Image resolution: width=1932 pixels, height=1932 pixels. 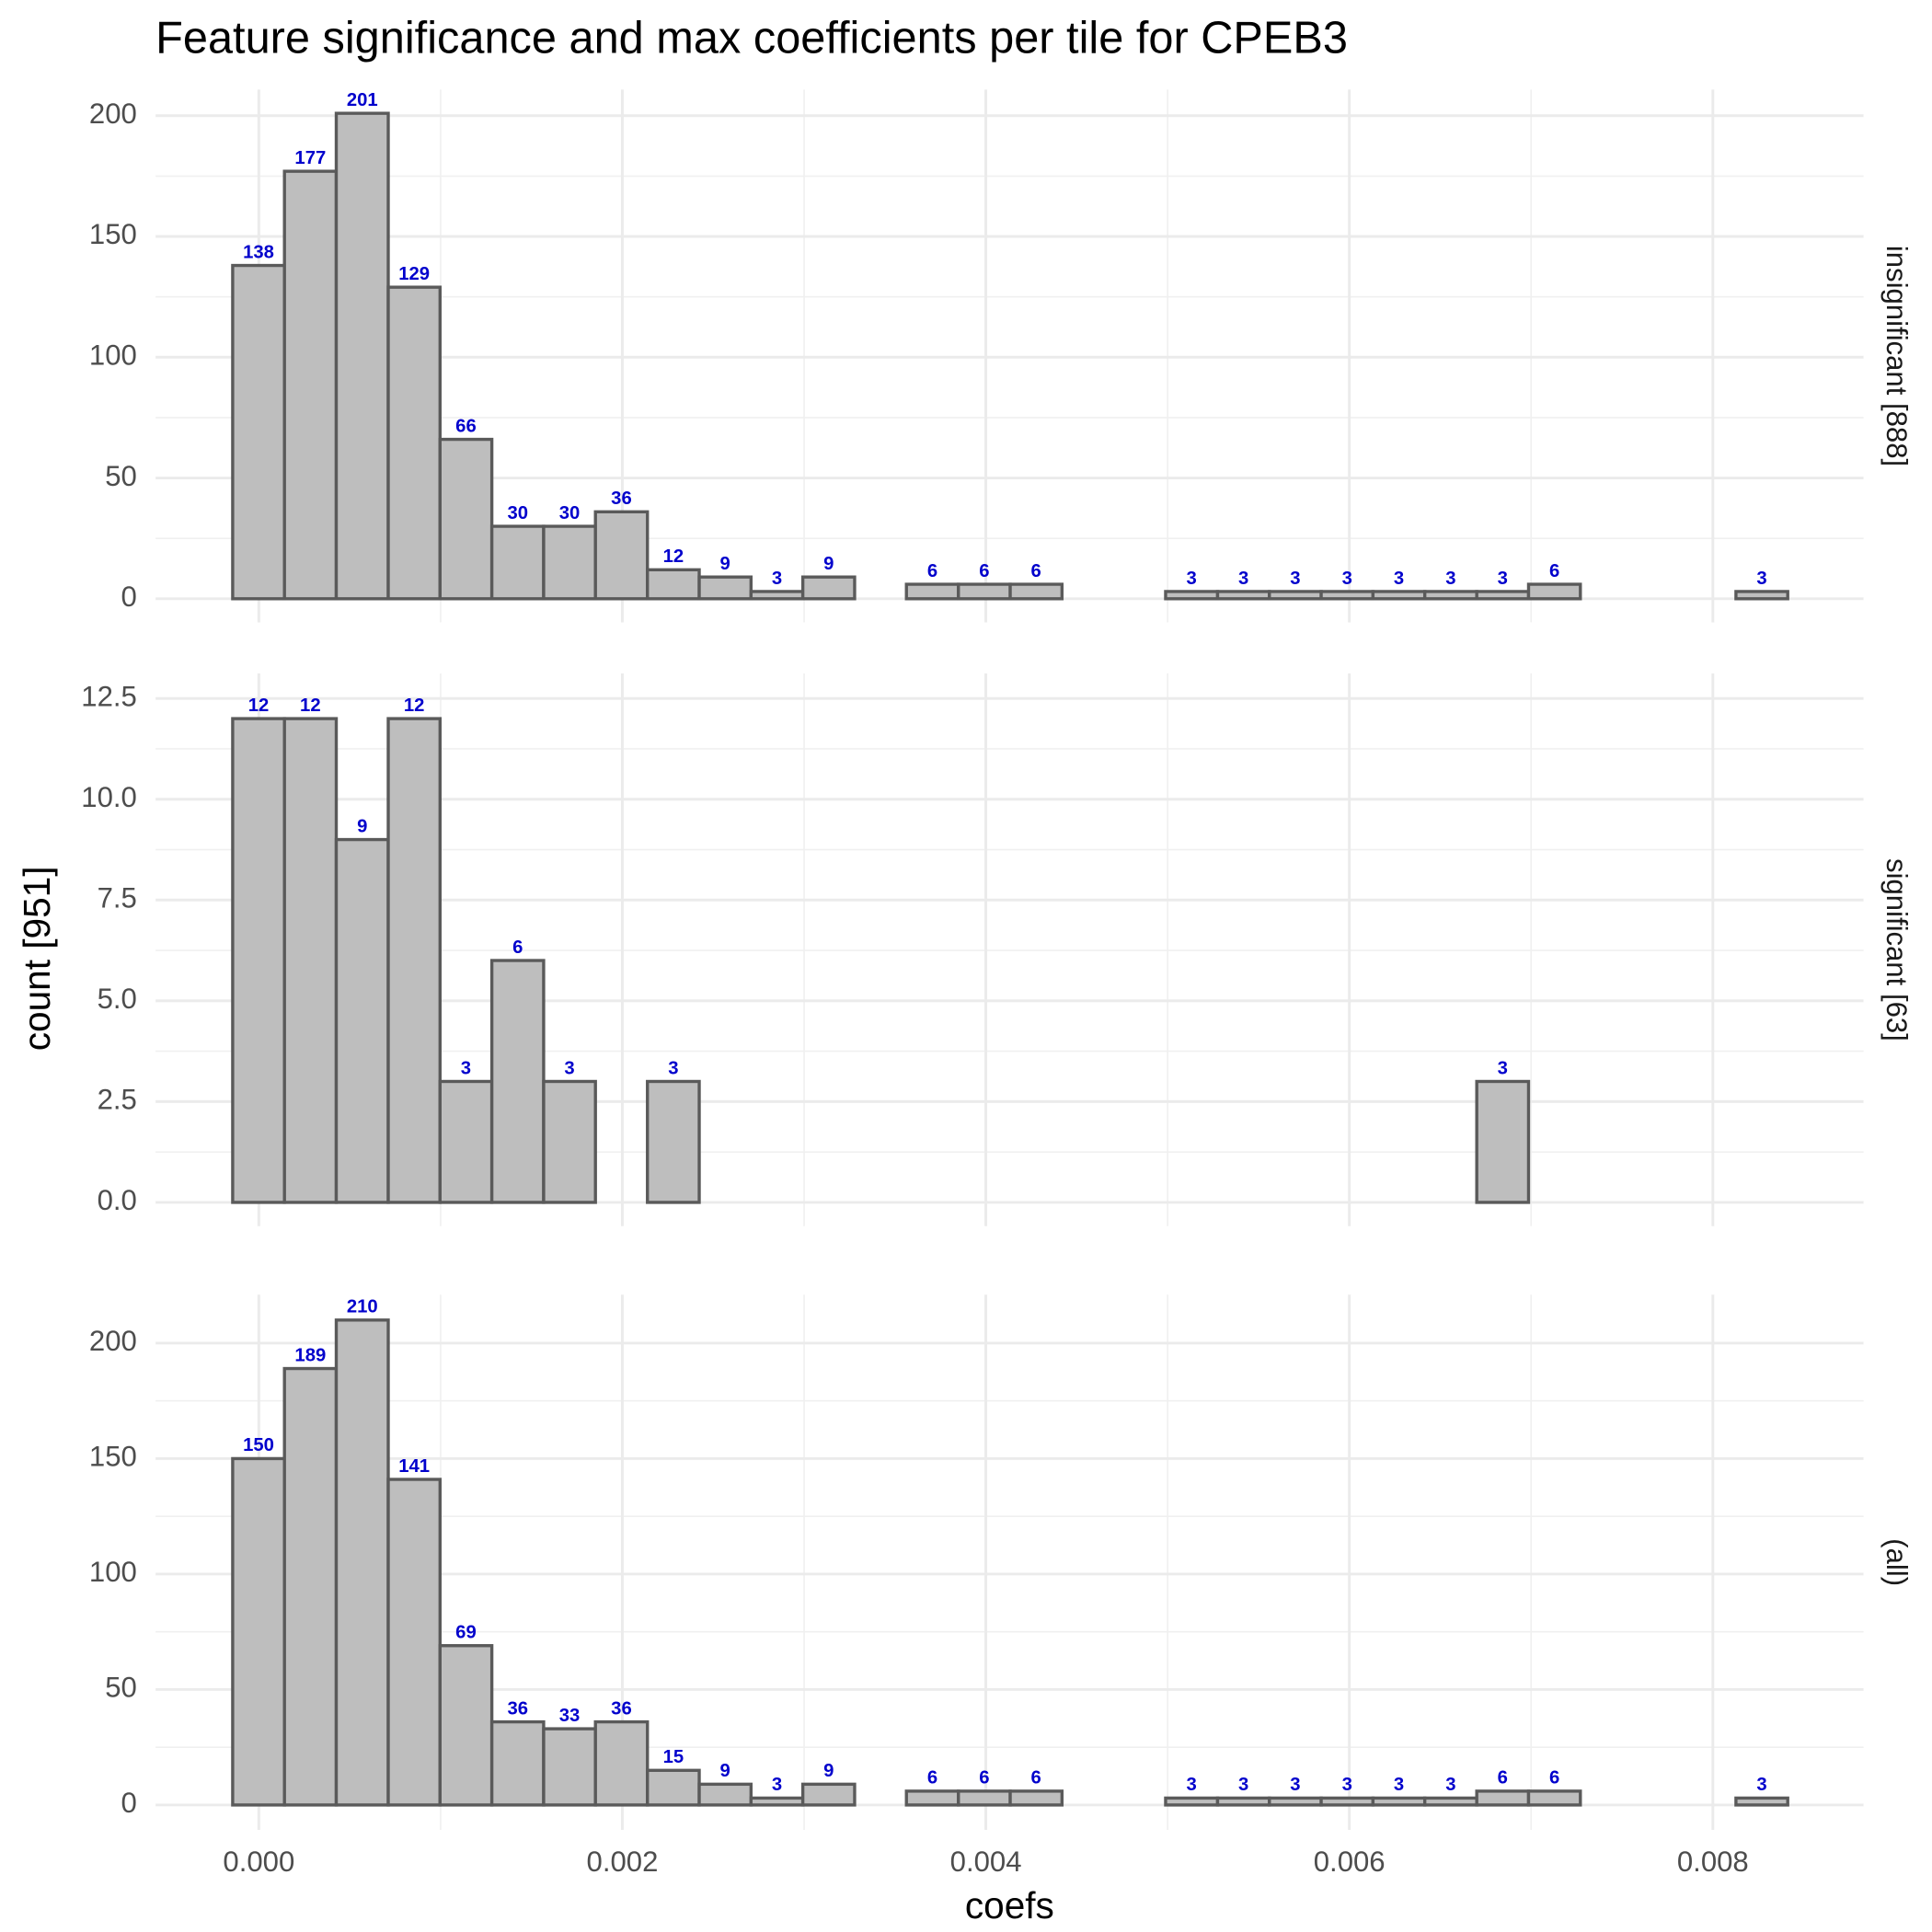 I want to click on y-tick-label: 0.0, so click(x=117, y=1200).